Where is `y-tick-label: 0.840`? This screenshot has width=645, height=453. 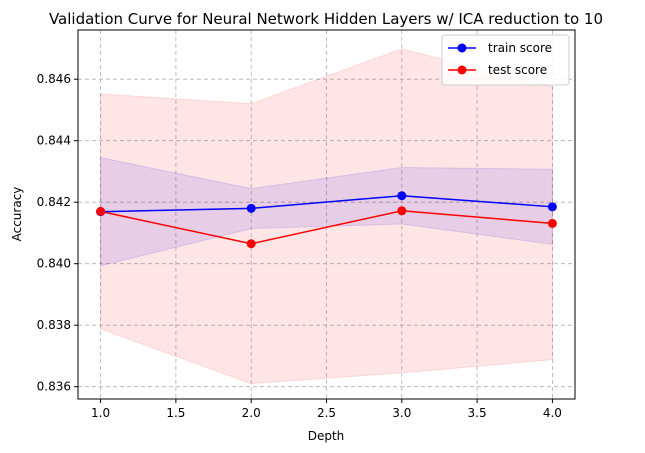
y-tick-label: 0.840 is located at coordinates (54, 264).